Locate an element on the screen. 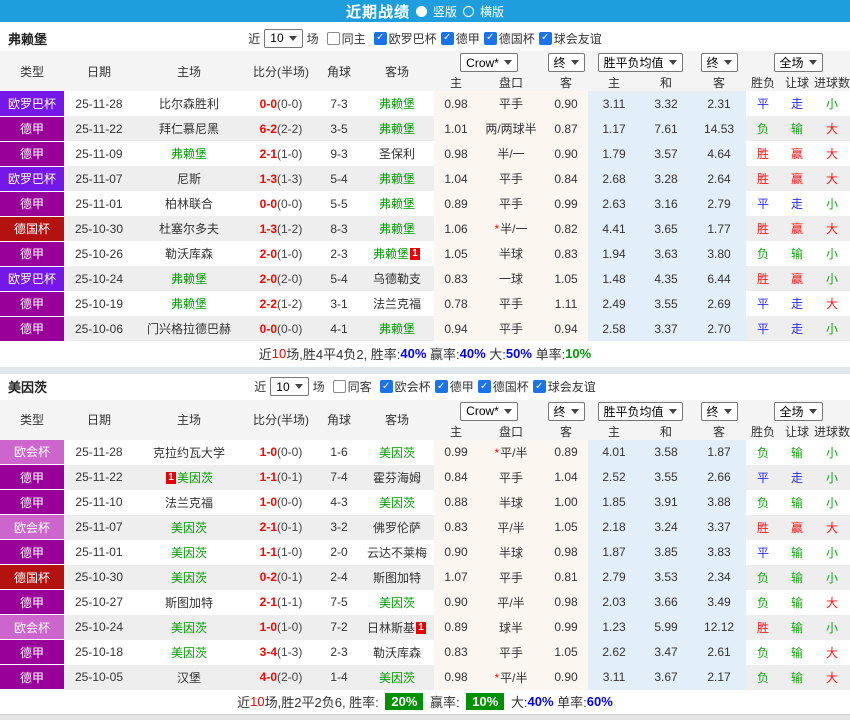 The width and height of the screenshot is (850, 720). layout-radio-horizontal-icon is located at coordinates (468, 11).